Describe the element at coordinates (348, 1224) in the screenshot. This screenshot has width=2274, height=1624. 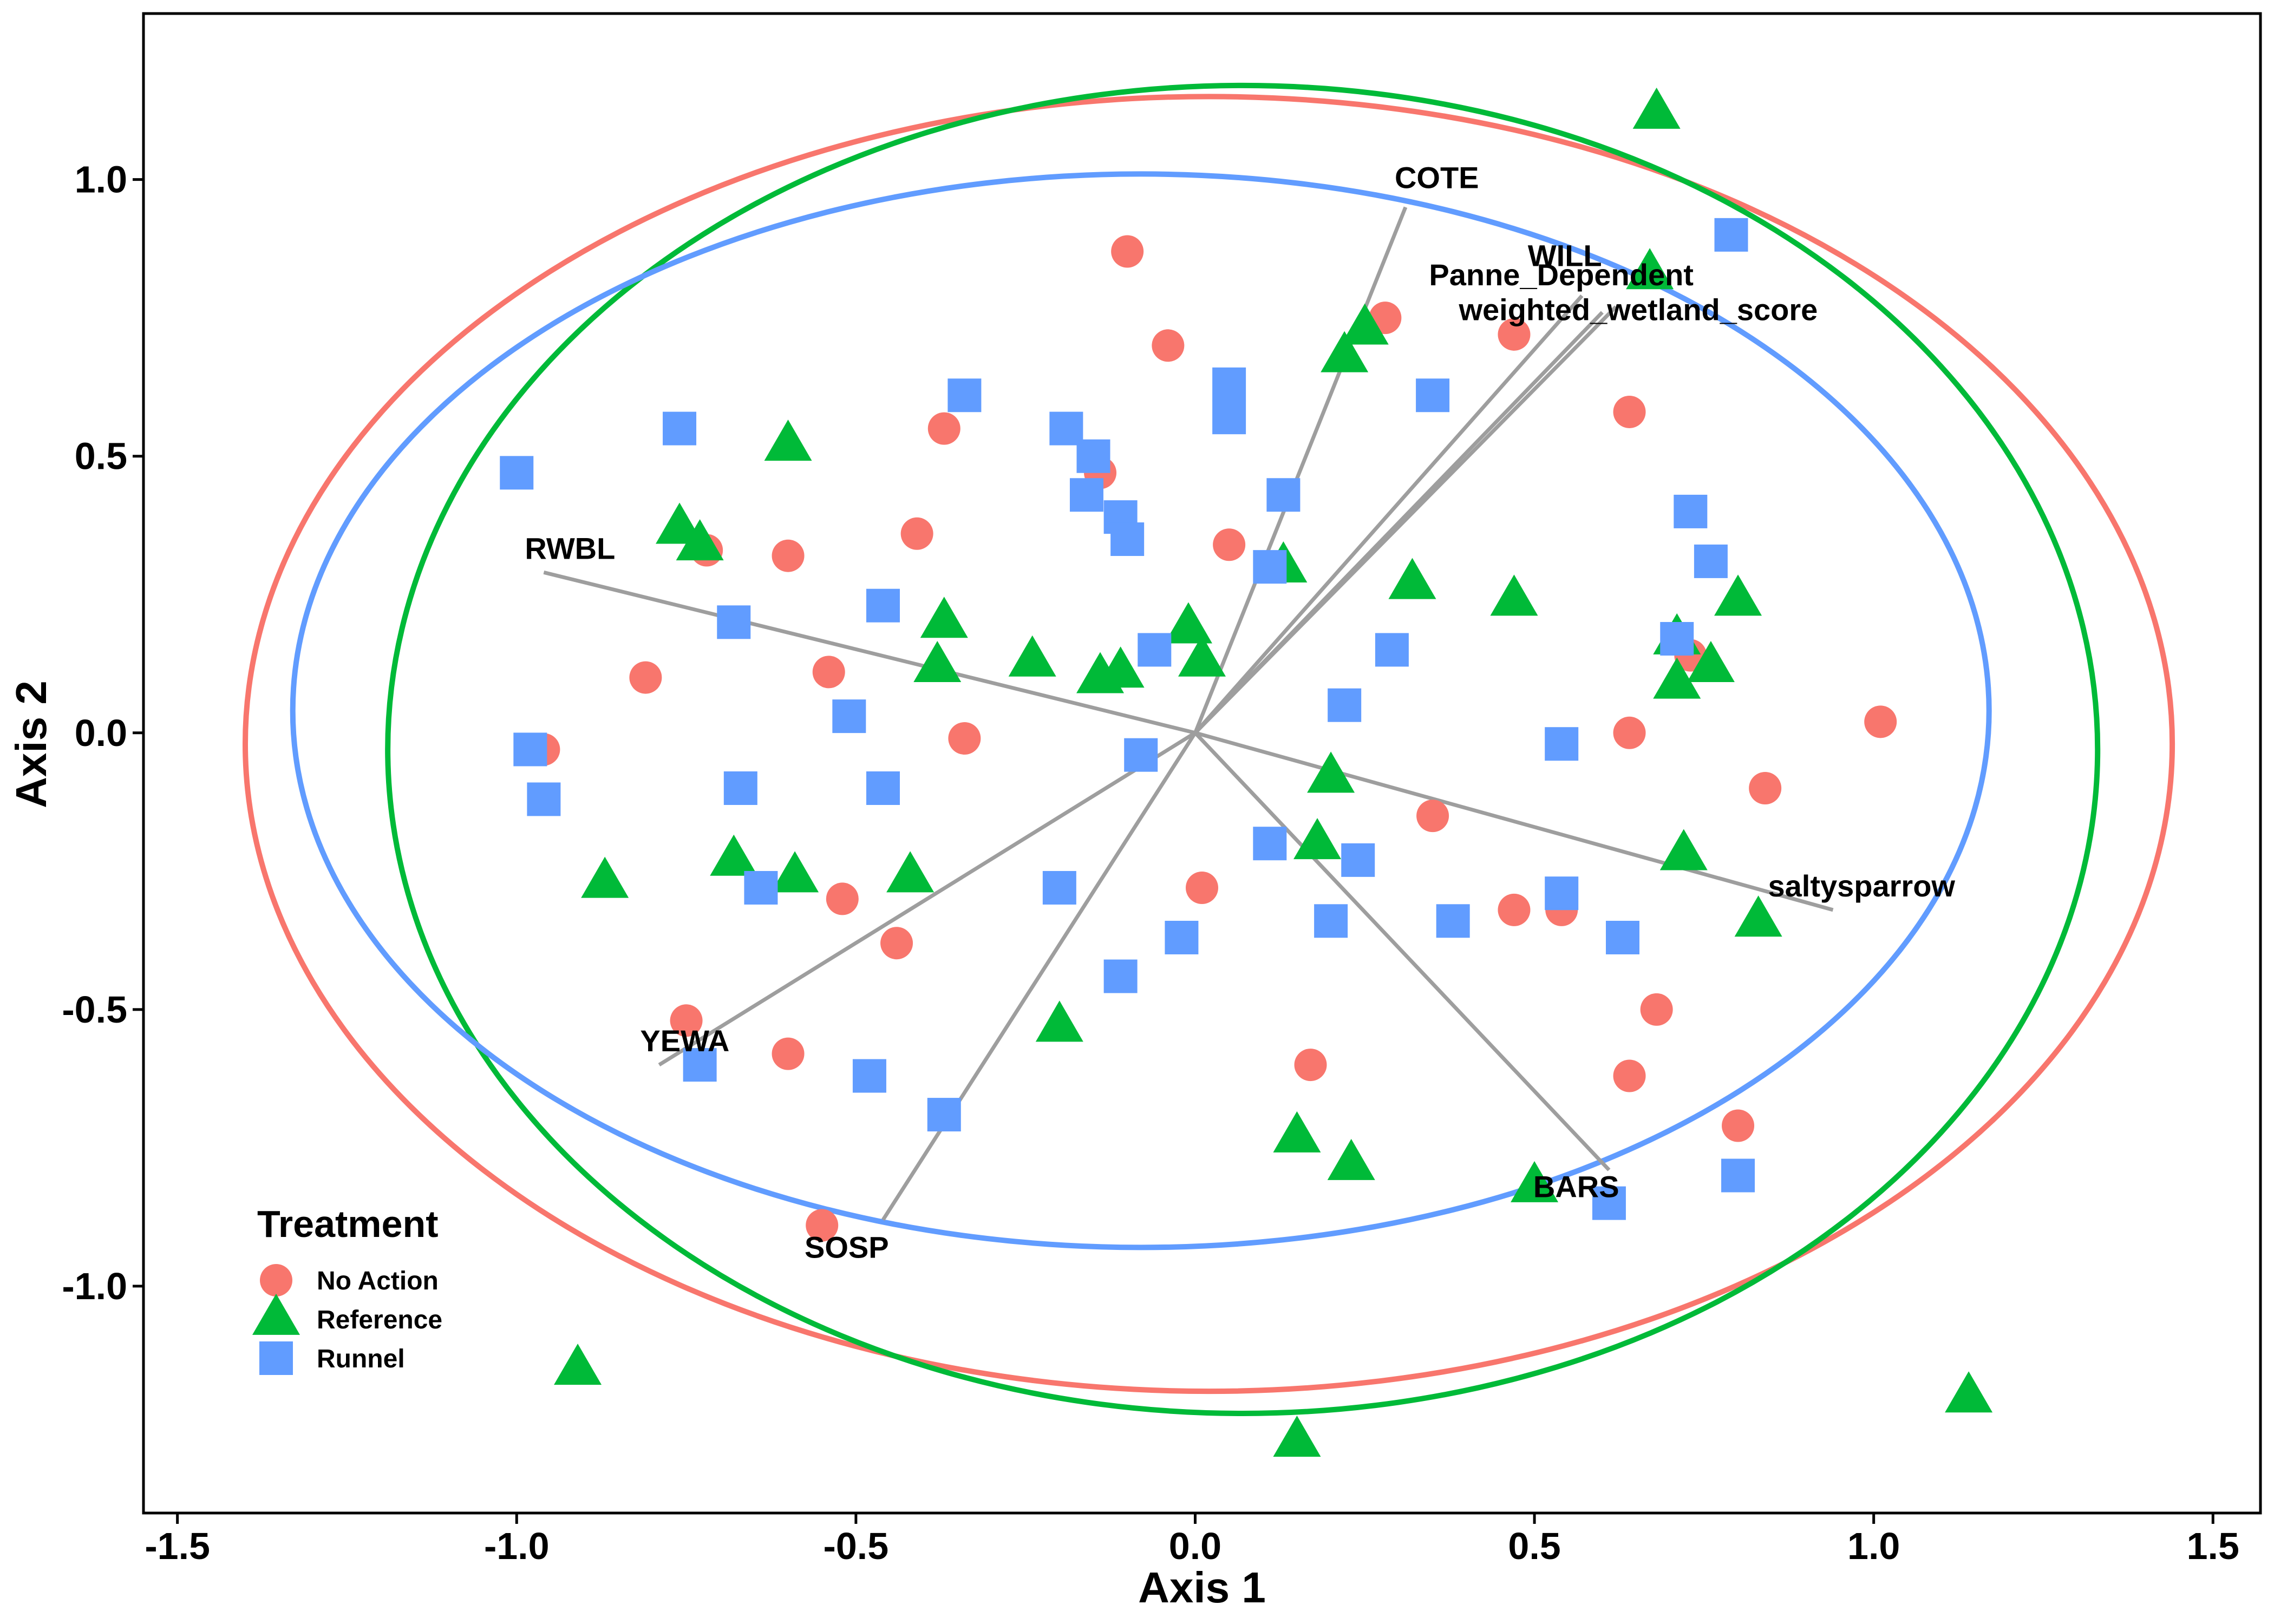
I see `legend-title: Treatment` at that location.